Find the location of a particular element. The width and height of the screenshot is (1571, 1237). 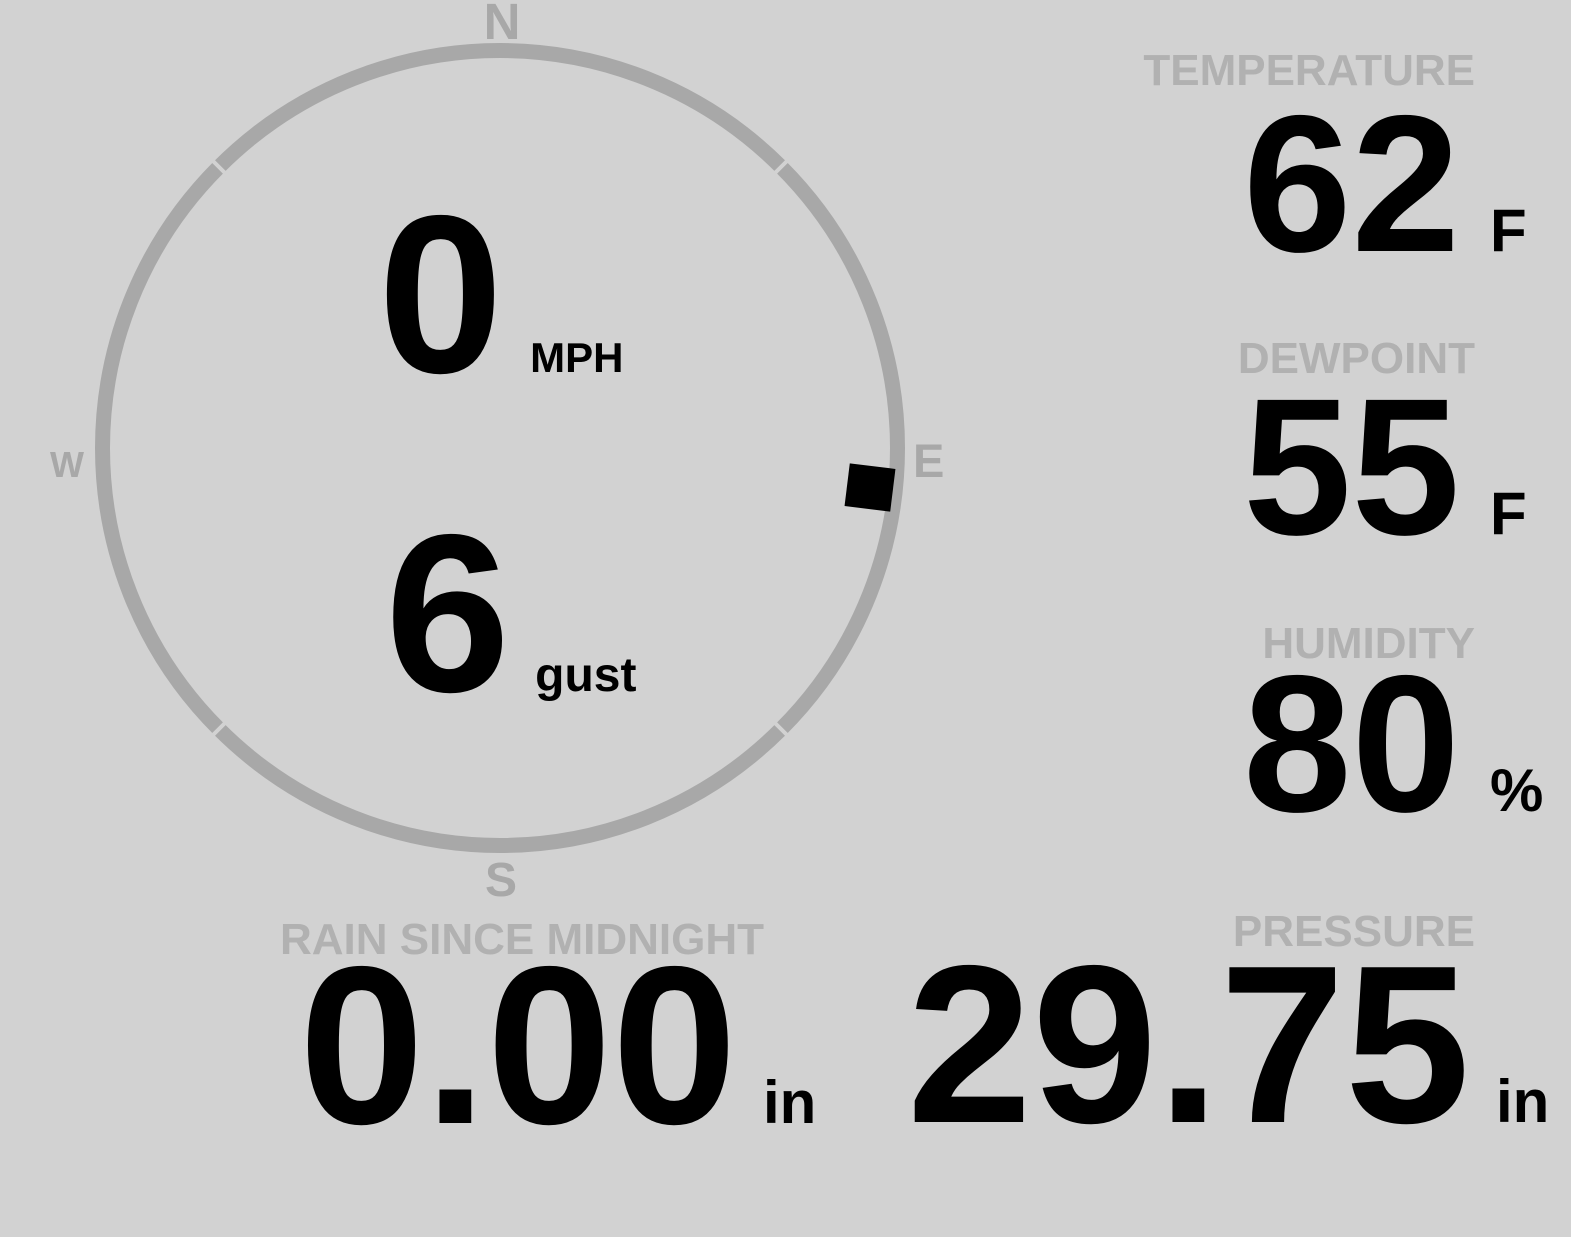

rain-unit: in is located at coordinates (790, 1102).